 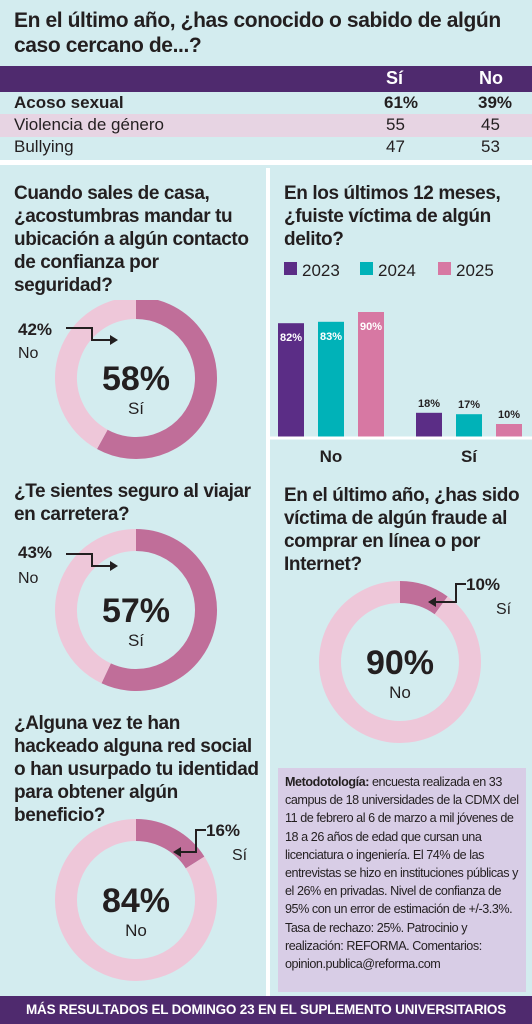 I want to click on bar-no-2023, so click(x=291, y=380).